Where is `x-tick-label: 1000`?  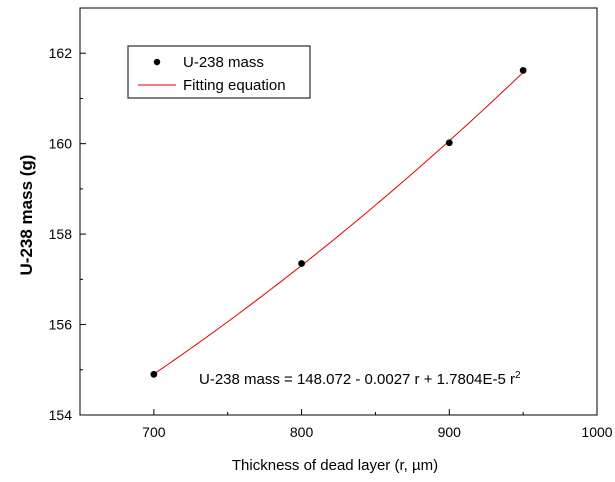
x-tick-label: 1000 is located at coordinates (596, 432).